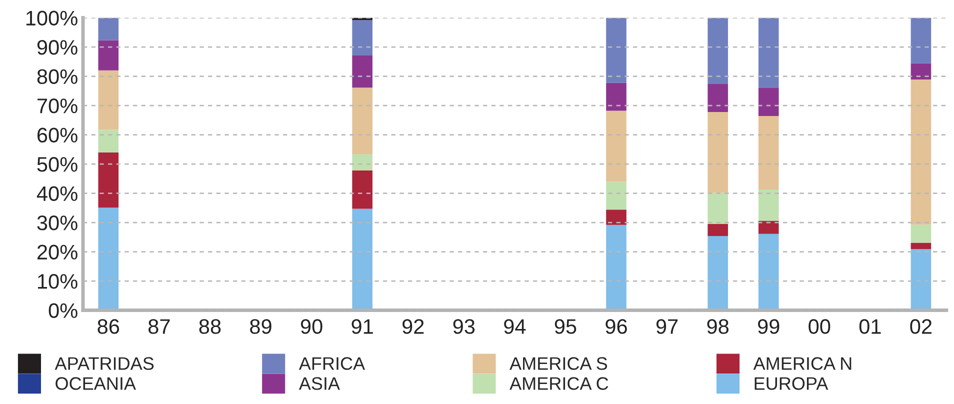 This screenshot has height=404, width=954. What do you see at coordinates (159, 326) in the screenshot?
I see `x-tick-label: 87` at bounding box center [159, 326].